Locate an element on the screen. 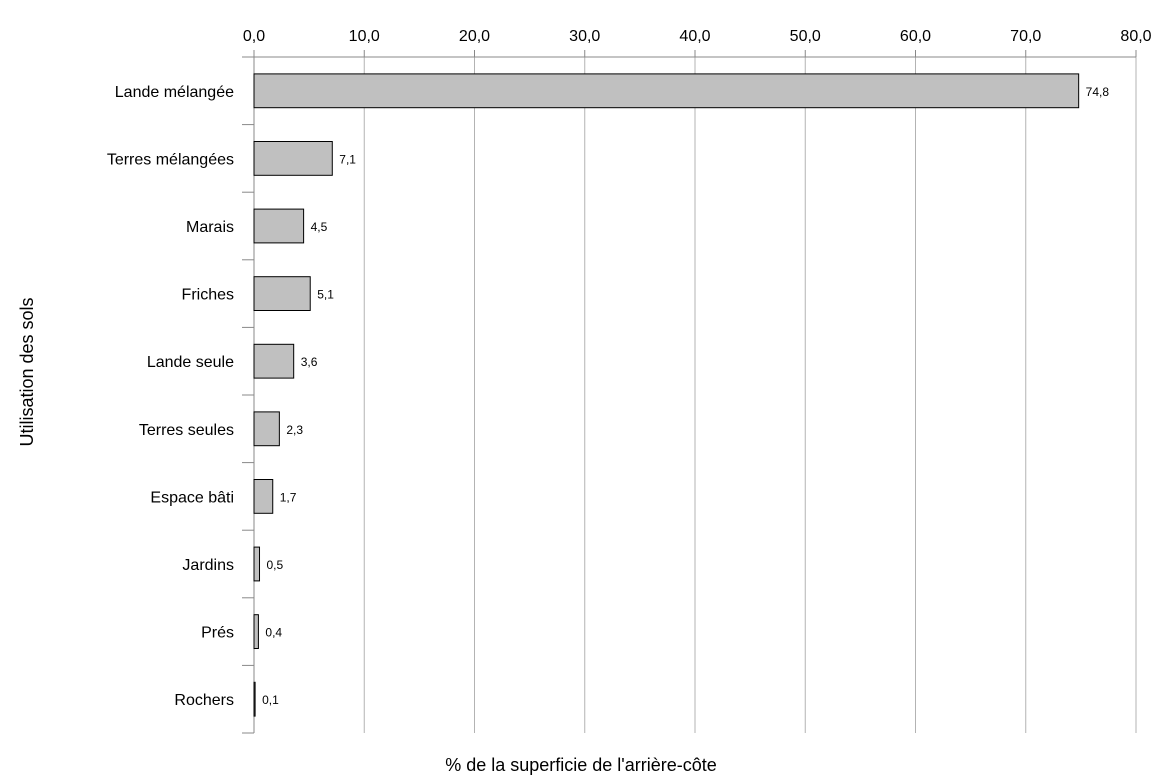 The width and height of the screenshot is (1167, 778). category-label: Lande mélangée is located at coordinates (174, 92).